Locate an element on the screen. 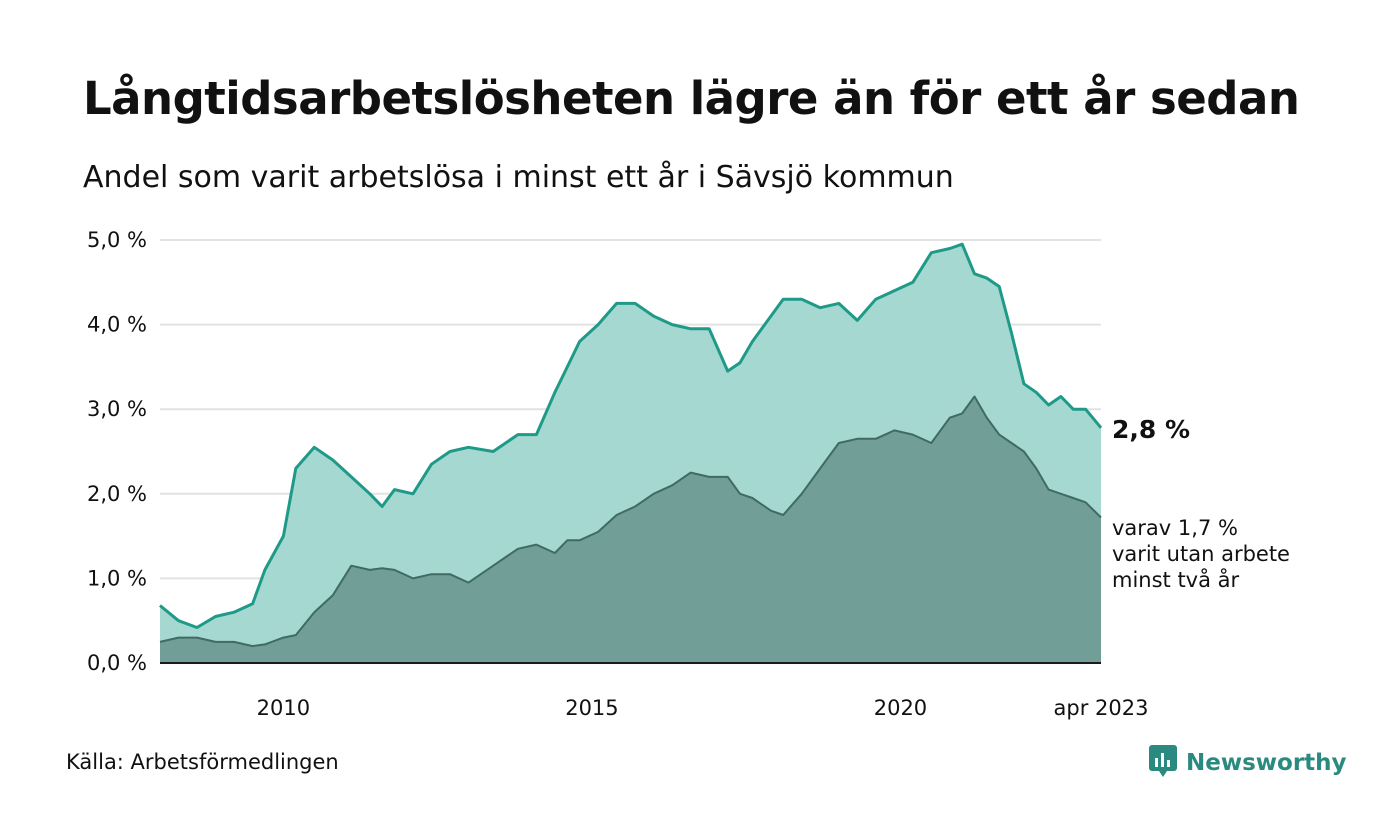 The height and width of the screenshot is (840, 1400). total-end-label: 2,8 % is located at coordinates (1151, 429).